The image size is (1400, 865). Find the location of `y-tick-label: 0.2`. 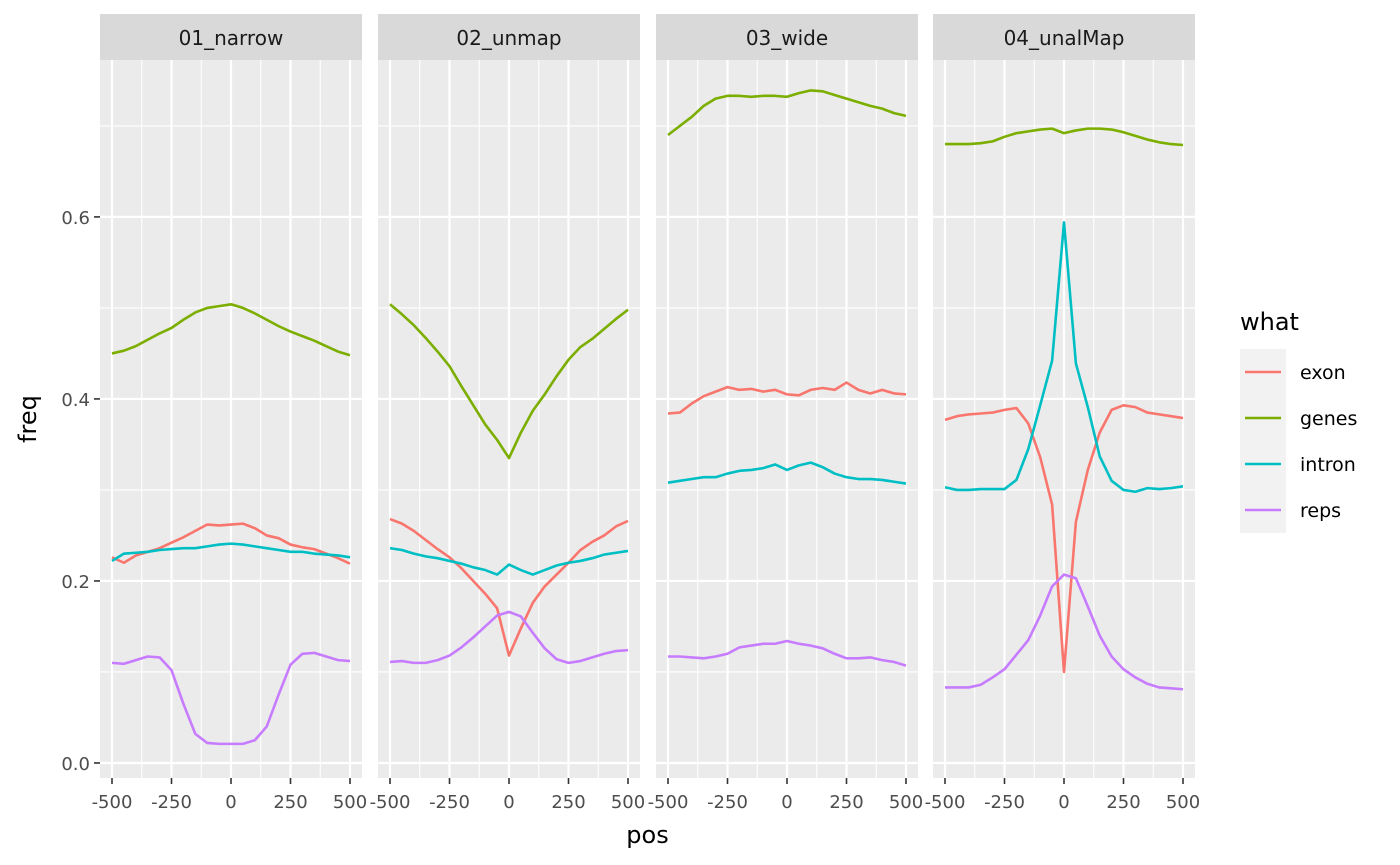

y-tick-label: 0.2 is located at coordinates (75, 582).